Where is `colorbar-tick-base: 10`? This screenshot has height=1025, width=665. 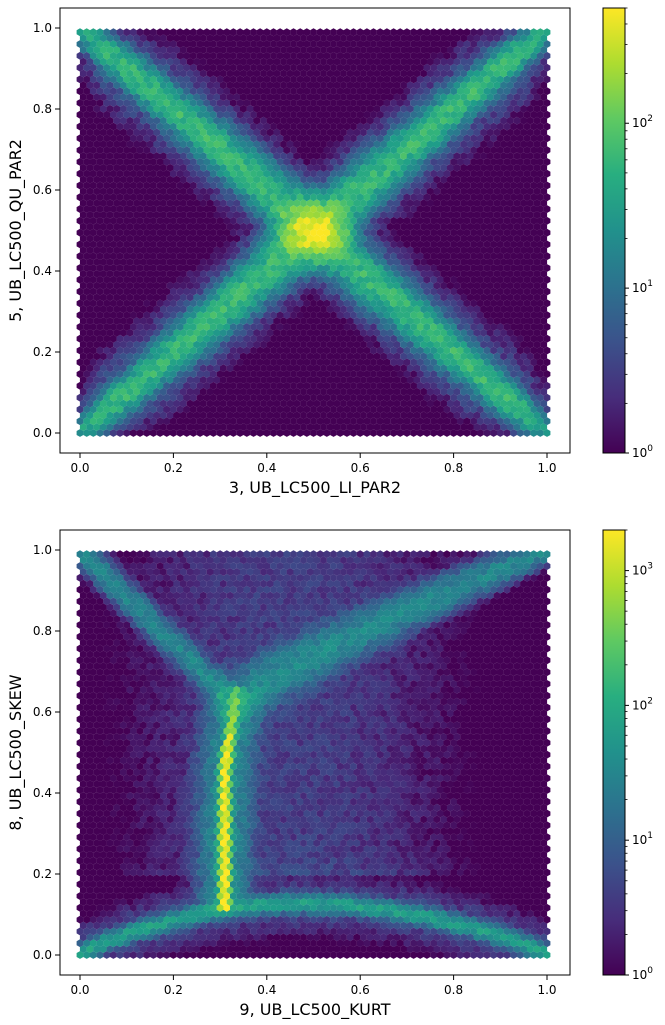
colorbar-tick-base: 10 is located at coordinates (639, 123).